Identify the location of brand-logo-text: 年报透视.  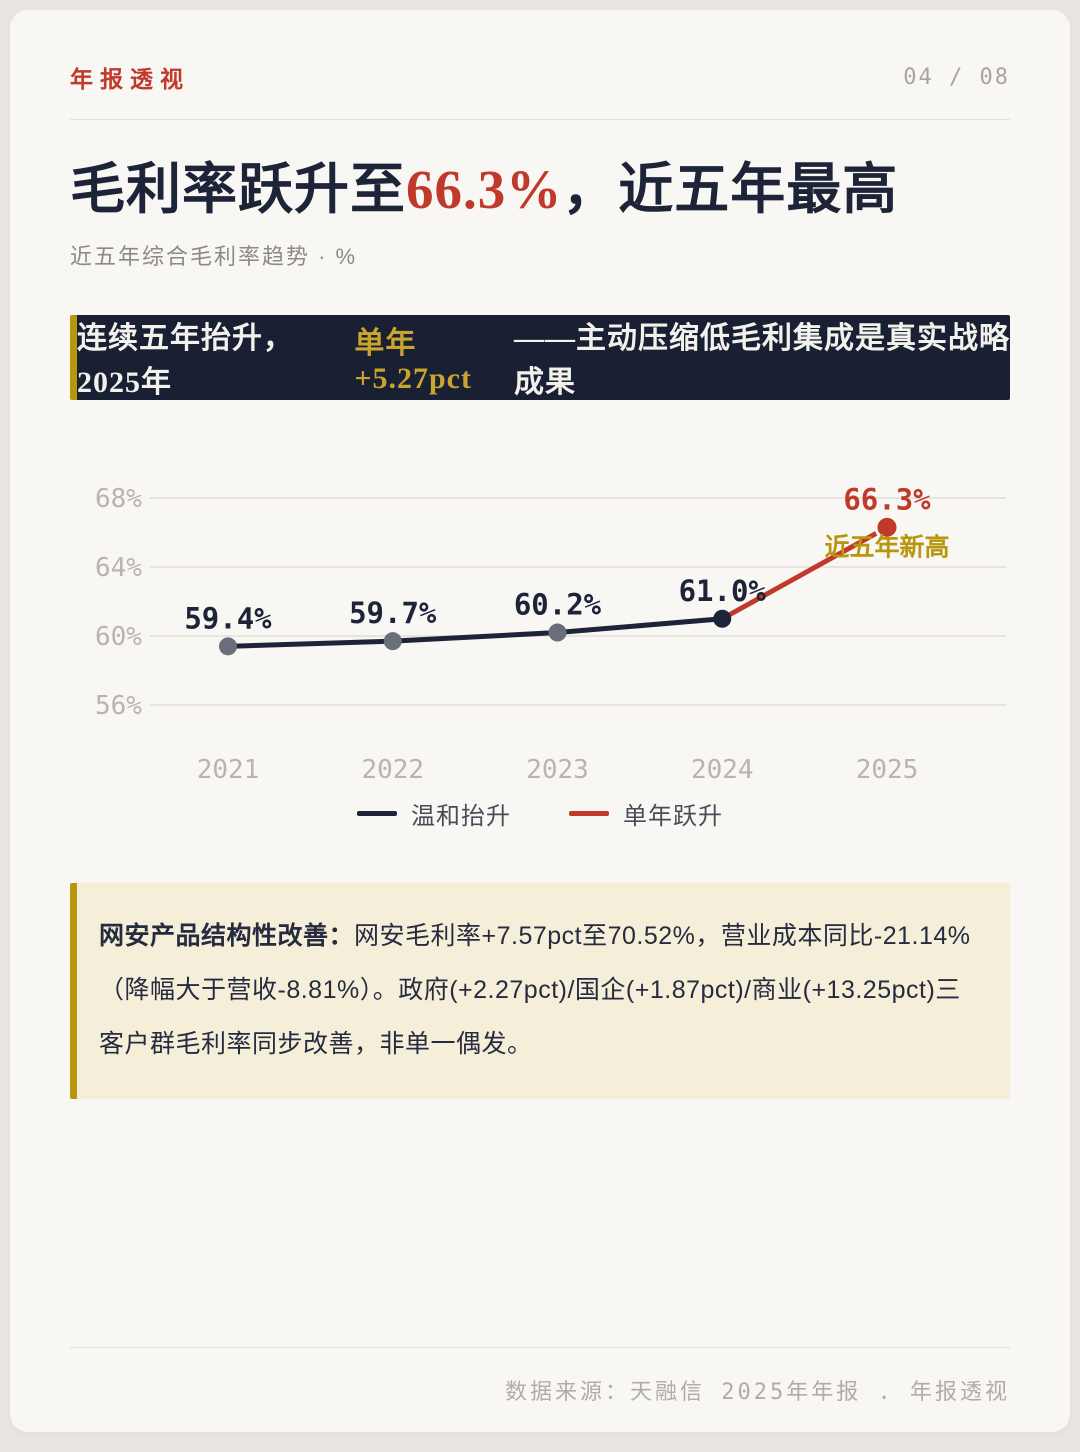
(130, 79).